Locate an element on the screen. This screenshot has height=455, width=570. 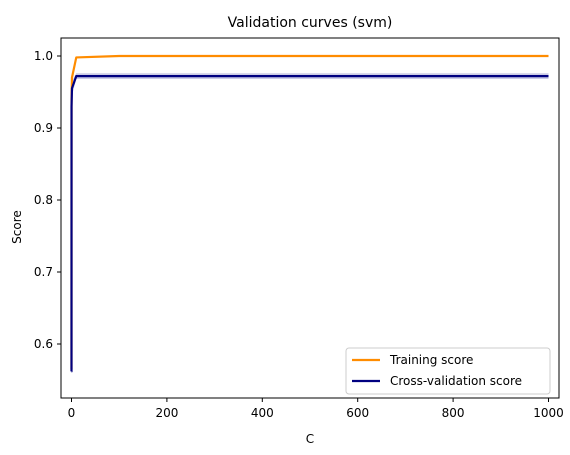
y-tick-label: 0.6 is located at coordinates (43, 344).